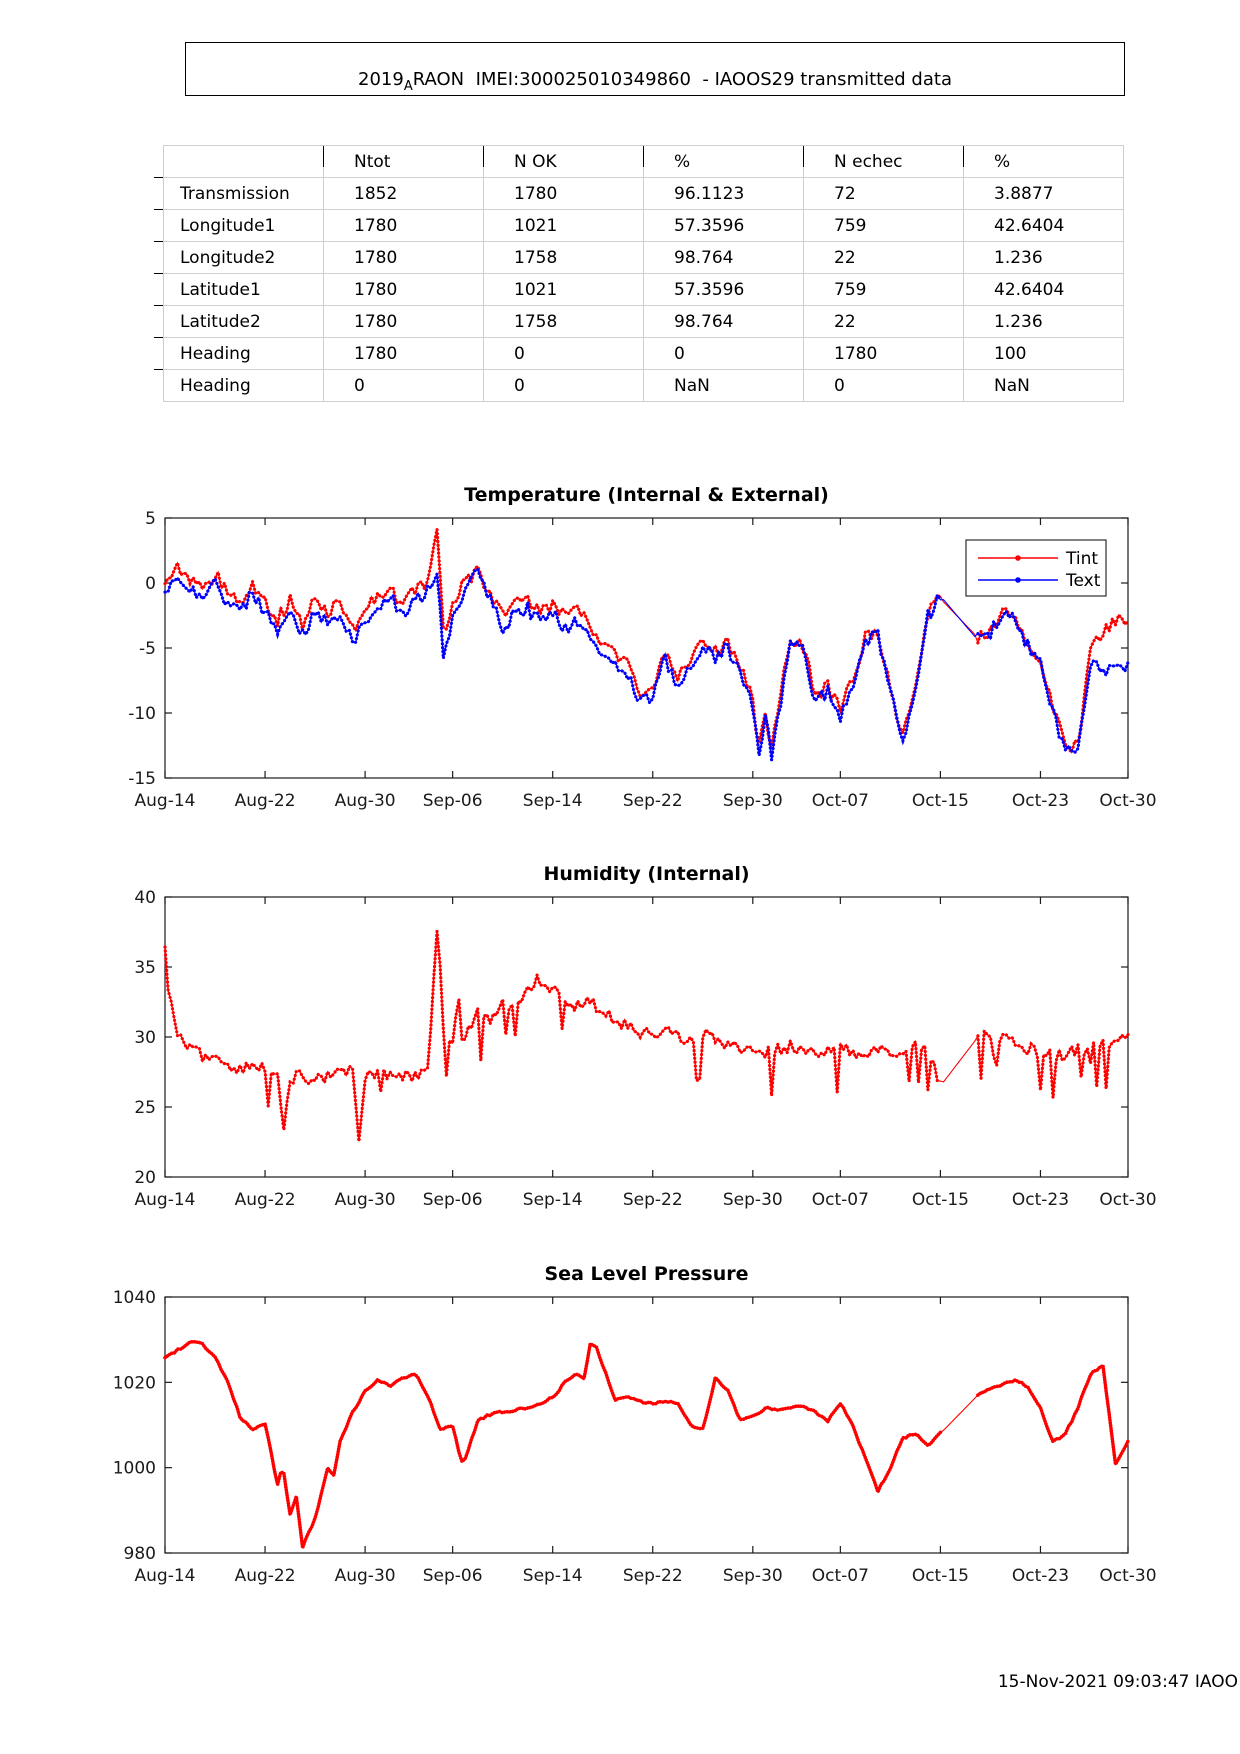 The height and width of the screenshot is (1754, 1240). I want to click on temperature-chart-title: Temperature (Internal & External), so click(646, 495).